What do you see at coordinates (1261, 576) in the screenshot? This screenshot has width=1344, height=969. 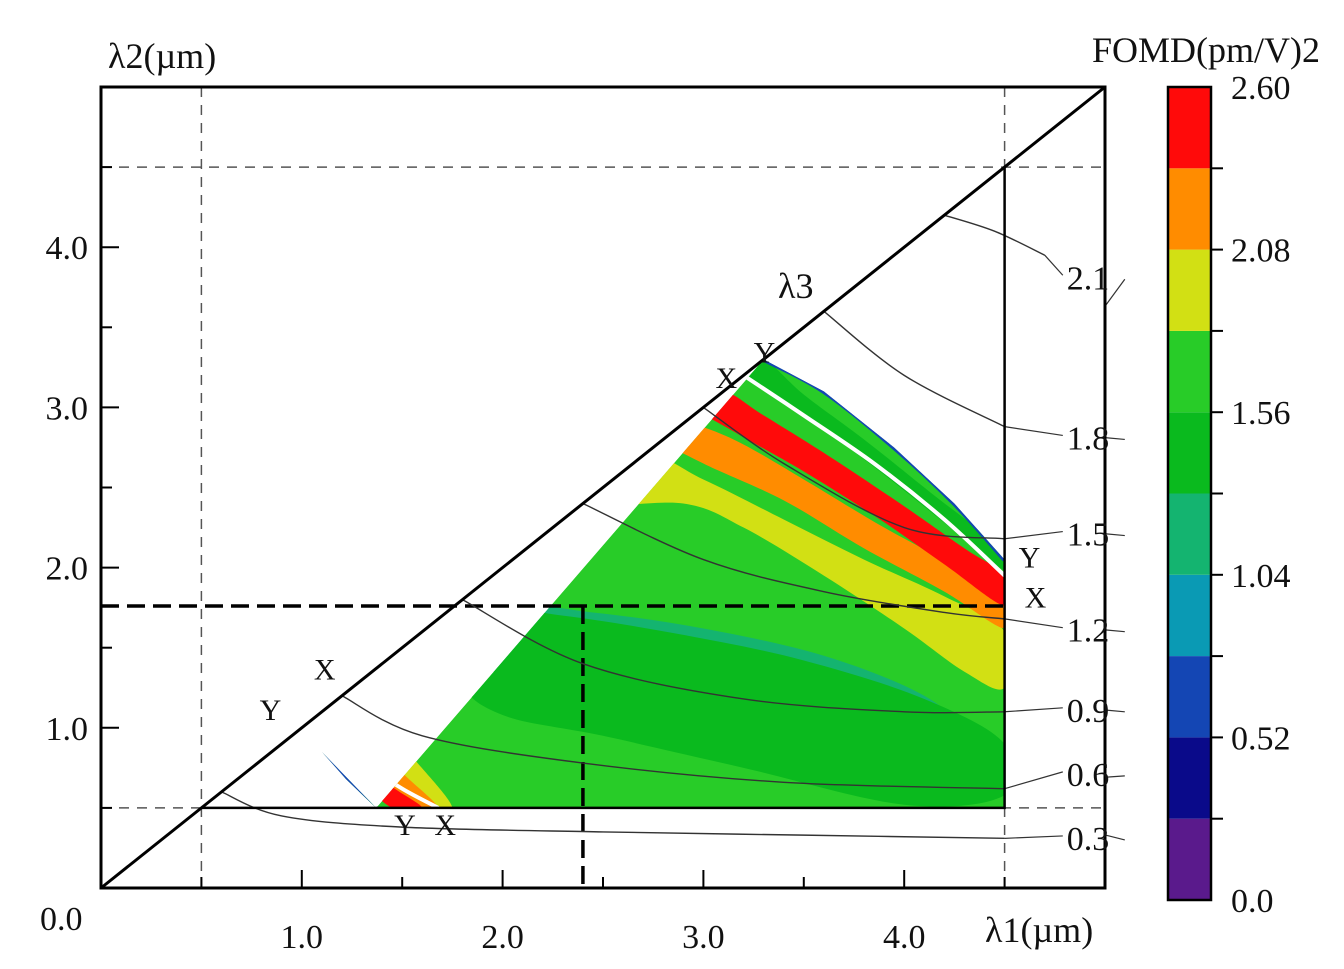 I see `colorbar-tick-label: 1.04` at bounding box center [1261, 576].